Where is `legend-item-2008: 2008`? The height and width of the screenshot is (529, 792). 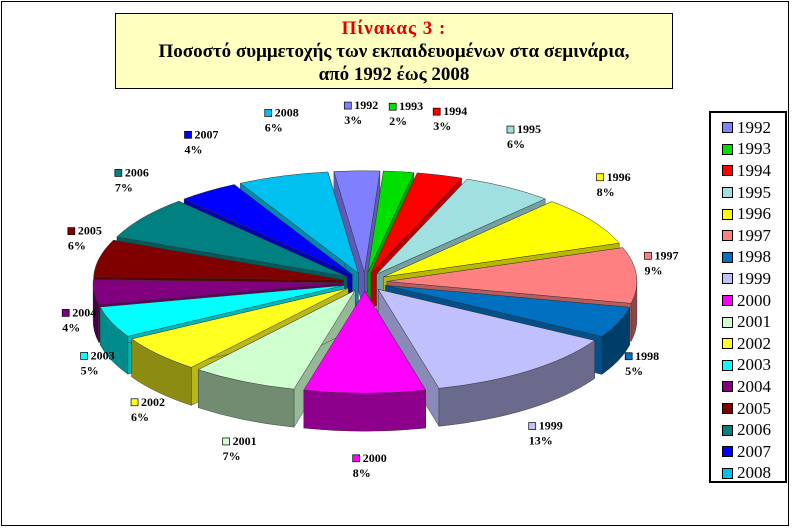
legend-item-2008: 2008 is located at coordinates (748, 474).